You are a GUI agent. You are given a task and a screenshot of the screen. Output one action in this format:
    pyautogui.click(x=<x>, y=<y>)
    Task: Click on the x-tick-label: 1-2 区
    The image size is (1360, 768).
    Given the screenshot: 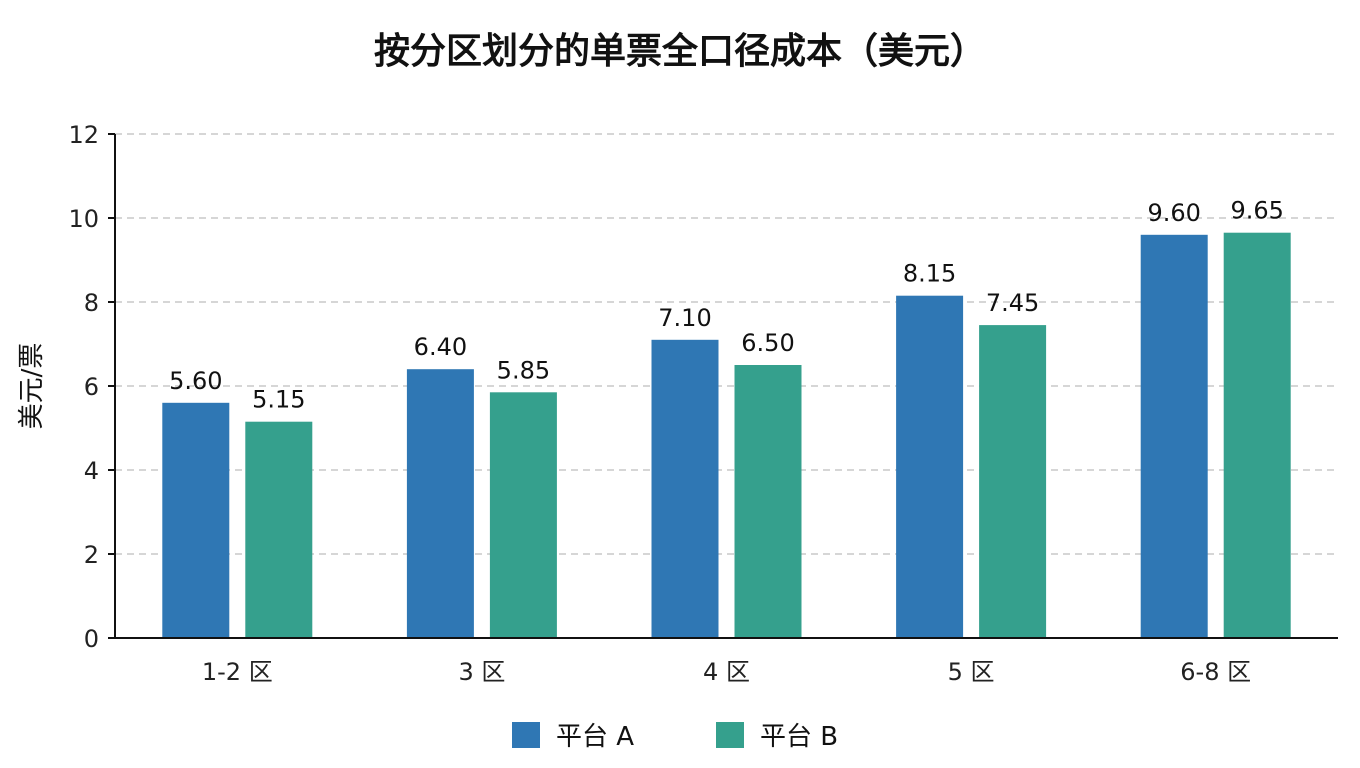 What is the action you would take?
    pyautogui.click(x=237, y=672)
    